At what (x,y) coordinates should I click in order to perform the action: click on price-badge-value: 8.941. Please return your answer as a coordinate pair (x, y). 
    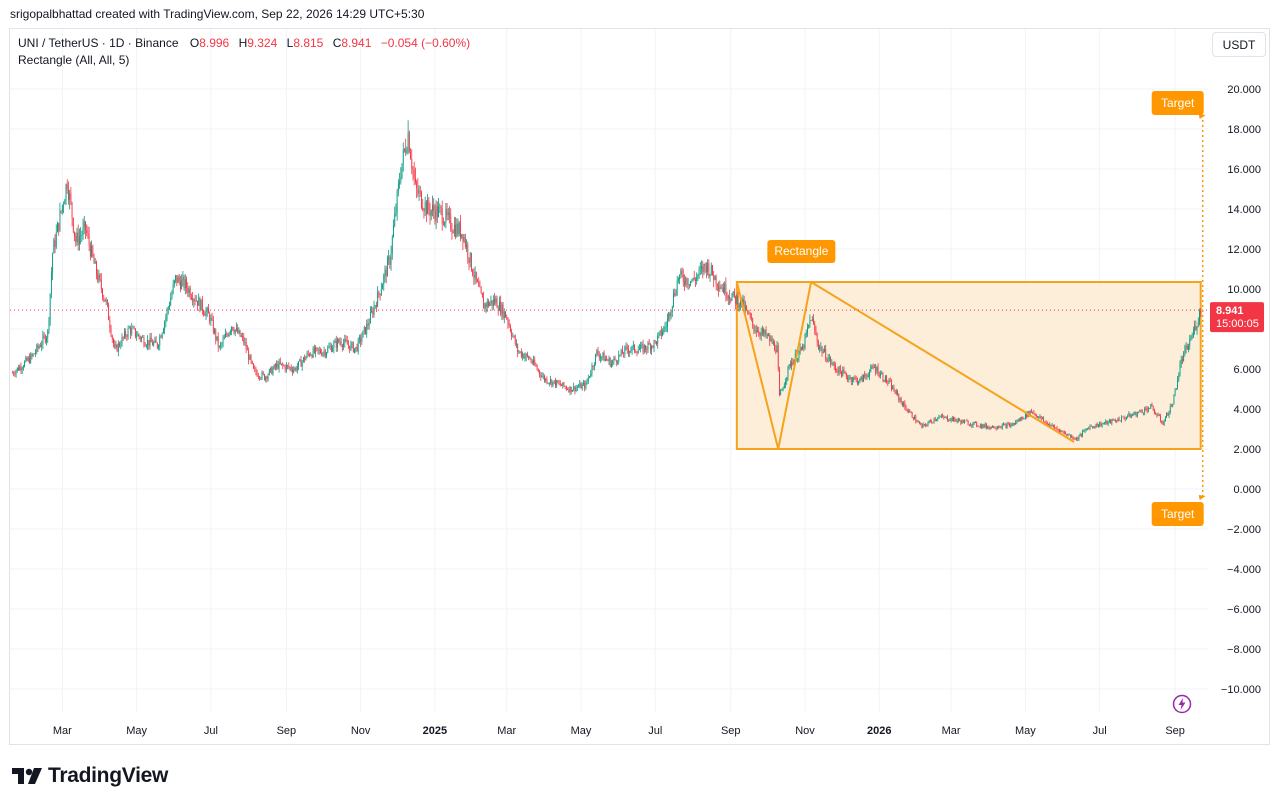
    Looking at the image, I should click on (1230, 311).